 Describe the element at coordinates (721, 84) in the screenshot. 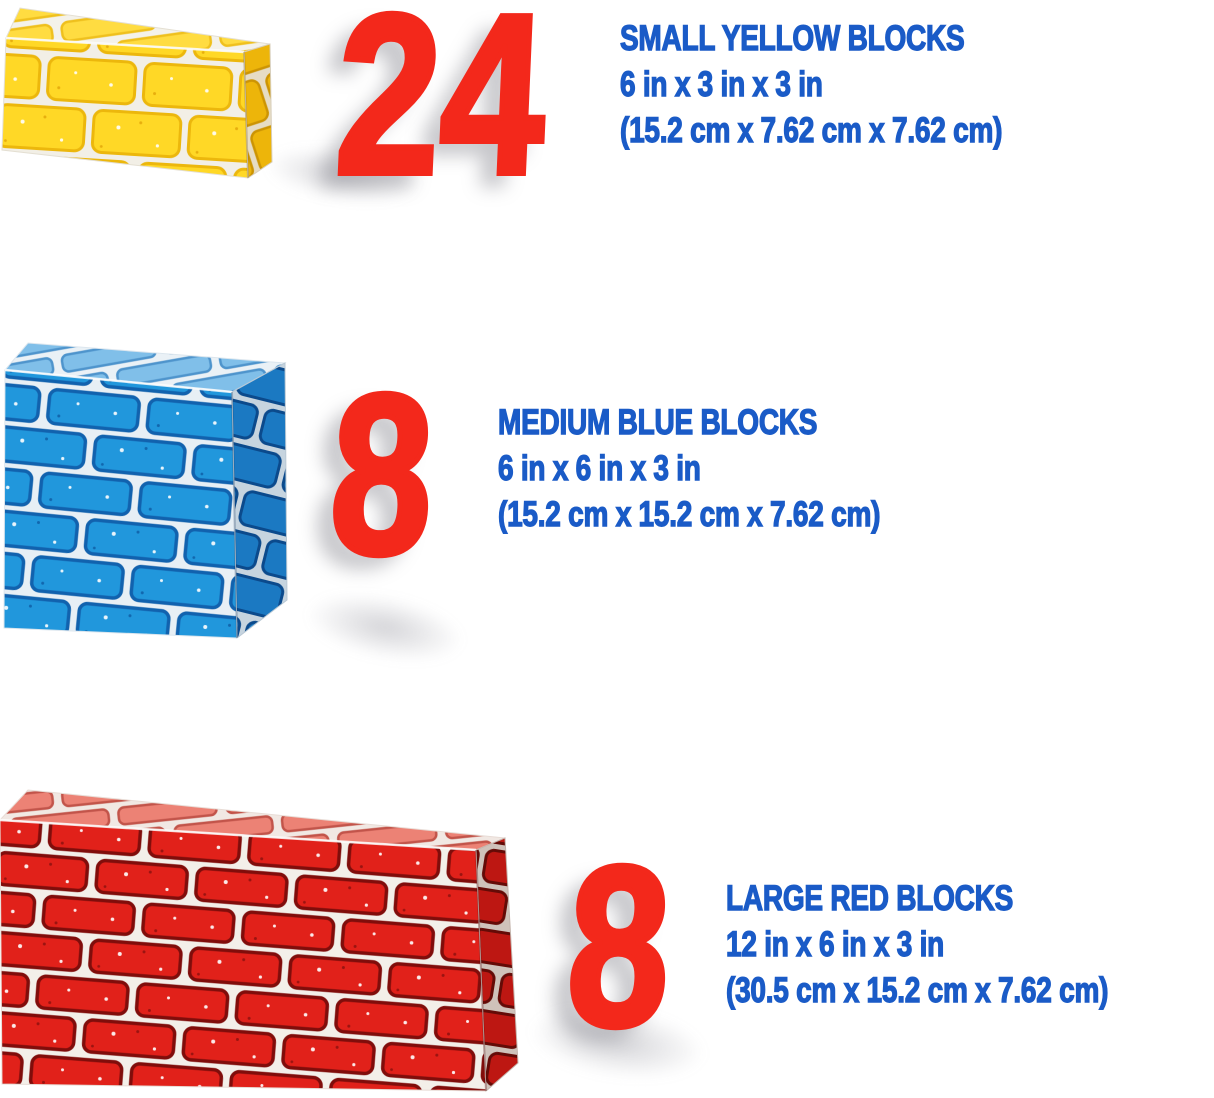

I see `dimensions-inches: 6 in x 3 in x 3 in` at that location.